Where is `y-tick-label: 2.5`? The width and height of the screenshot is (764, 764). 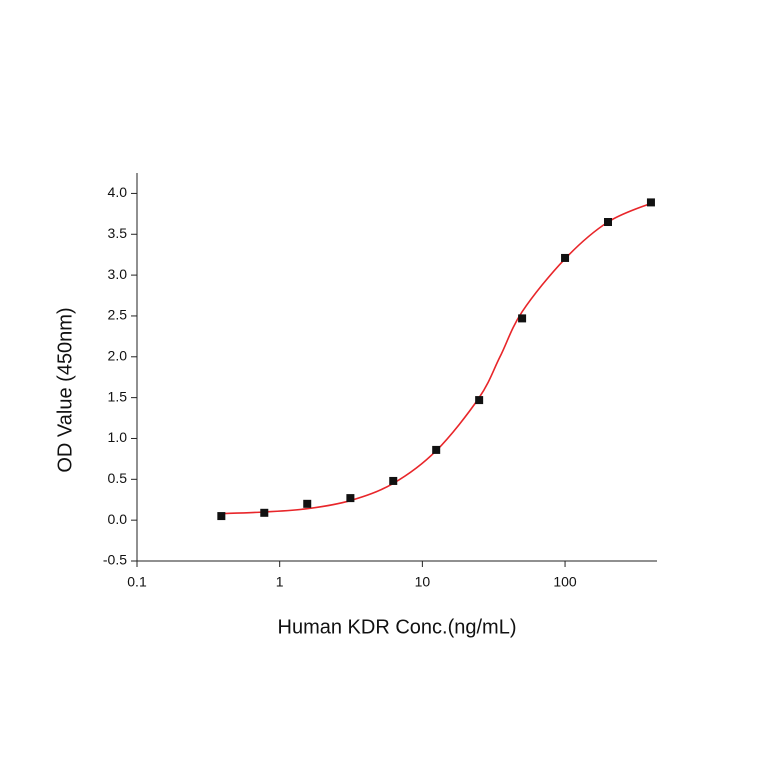 y-tick-label: 2.5 is located at coordinates (118, 315).